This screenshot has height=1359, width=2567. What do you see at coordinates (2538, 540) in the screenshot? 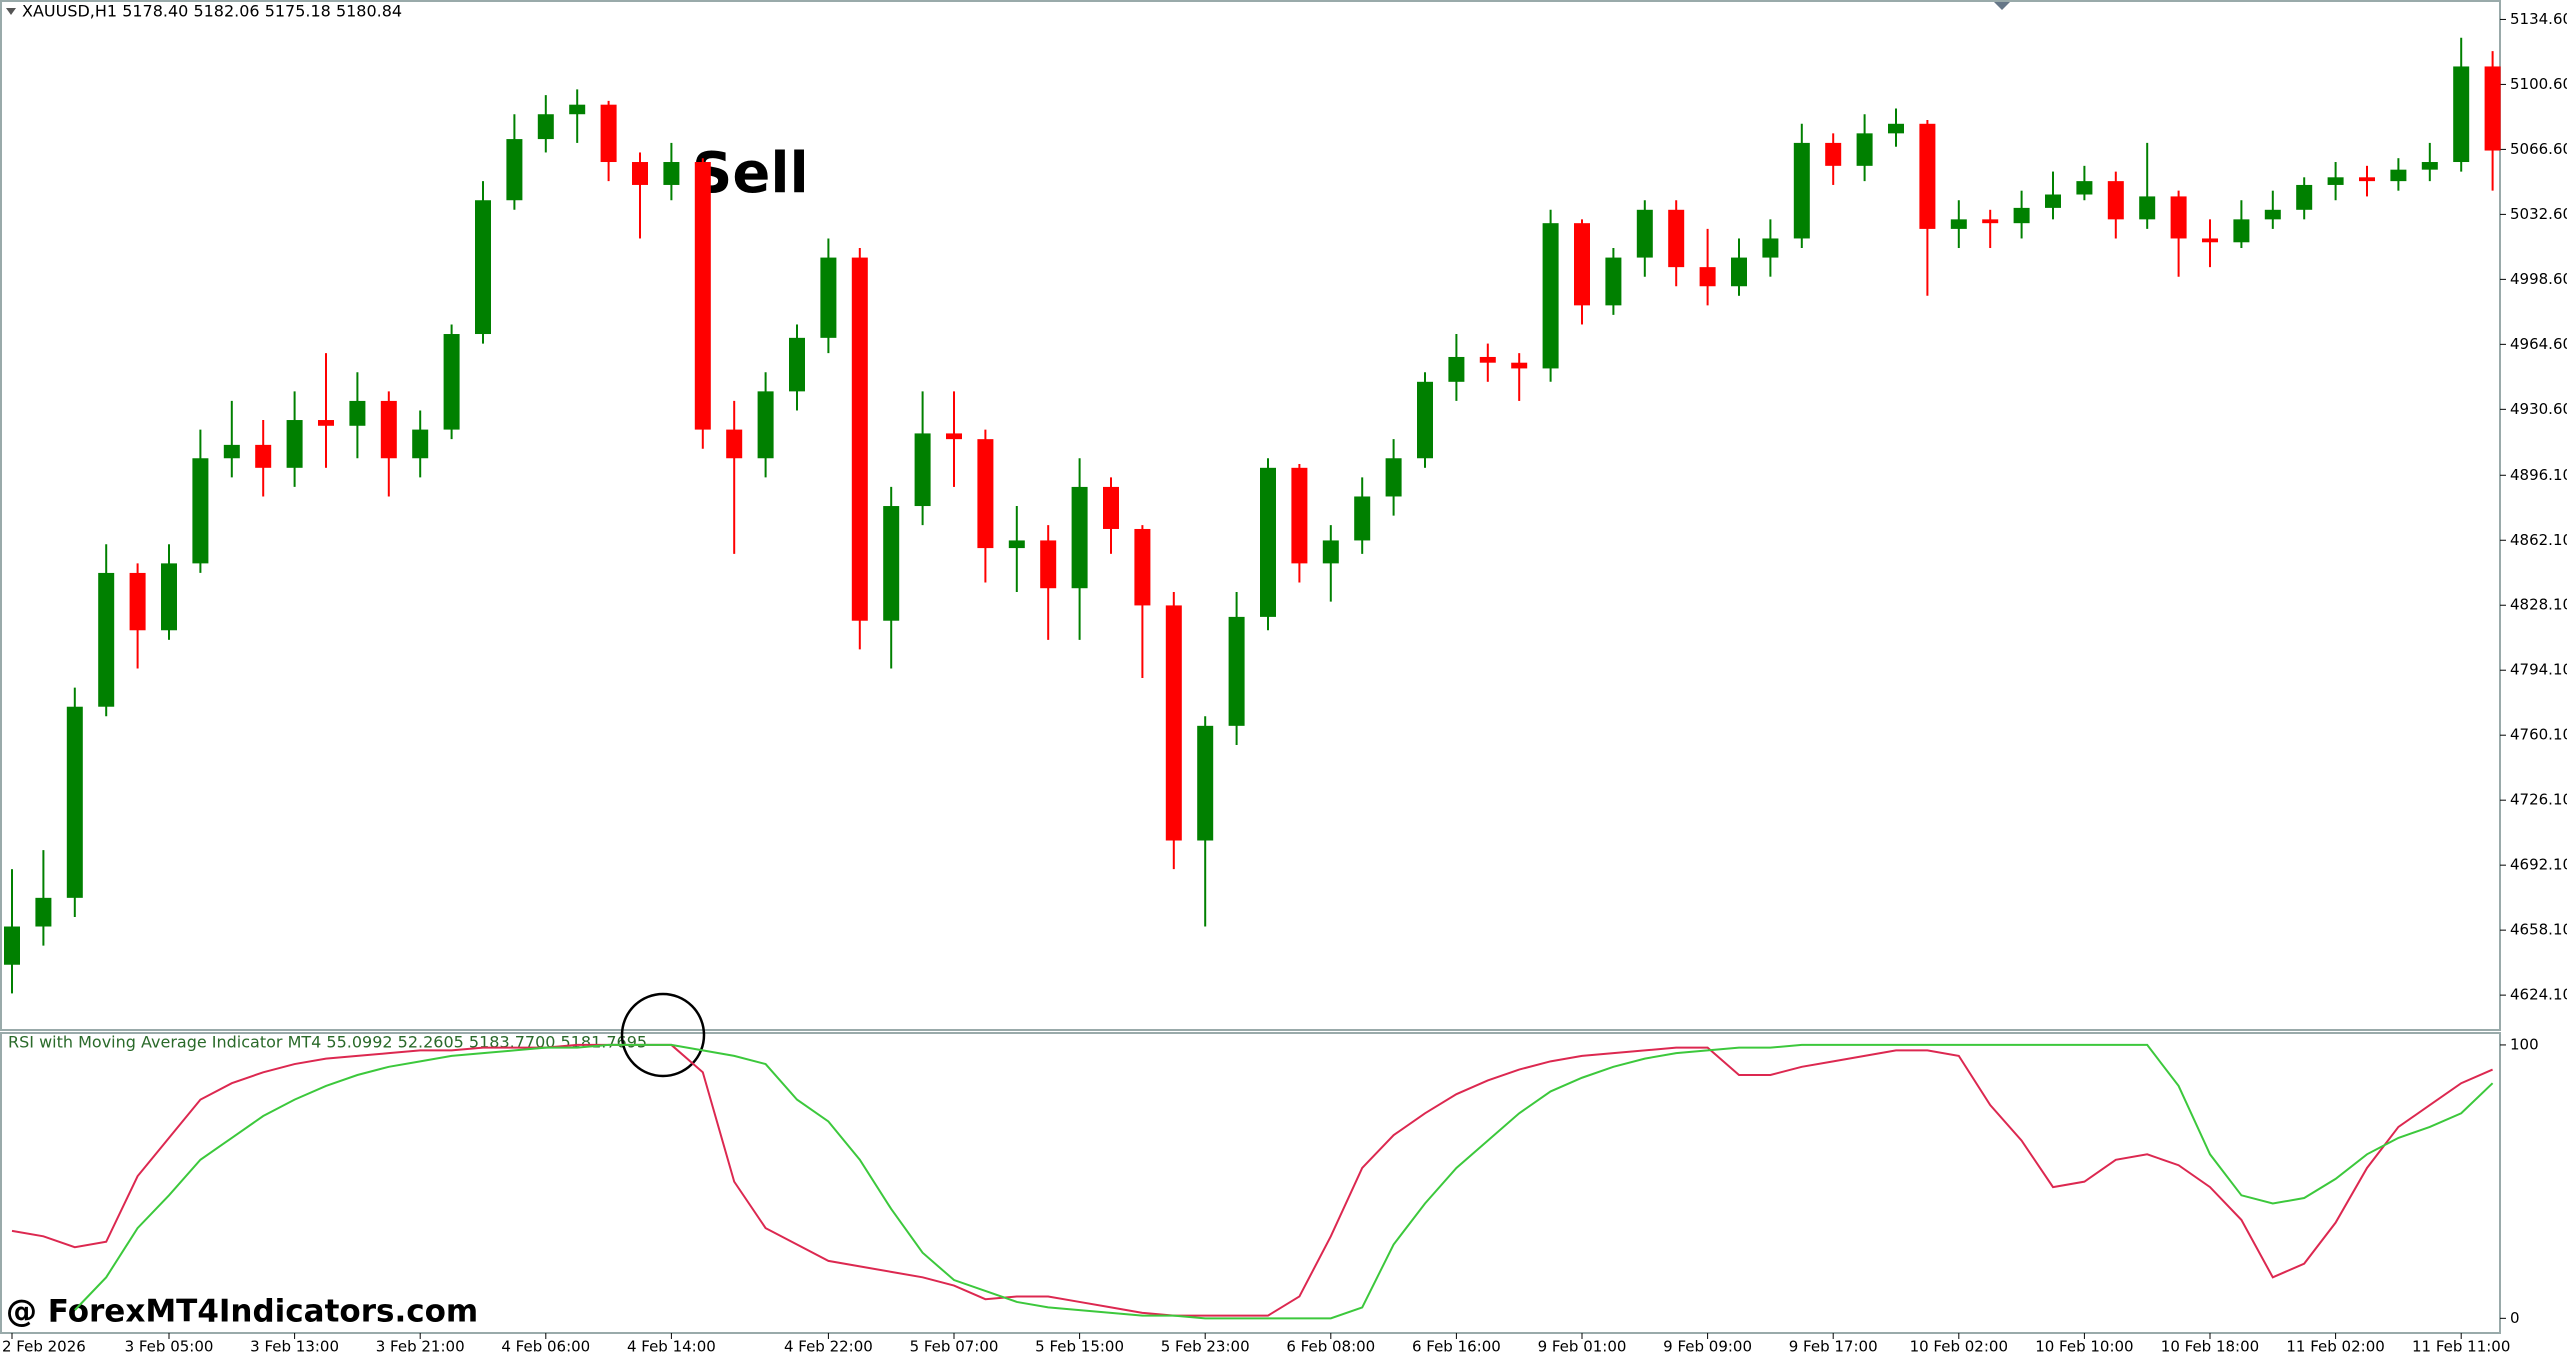
I see `y-tick-label: 4862.10` at bounding box center [2538, 540].